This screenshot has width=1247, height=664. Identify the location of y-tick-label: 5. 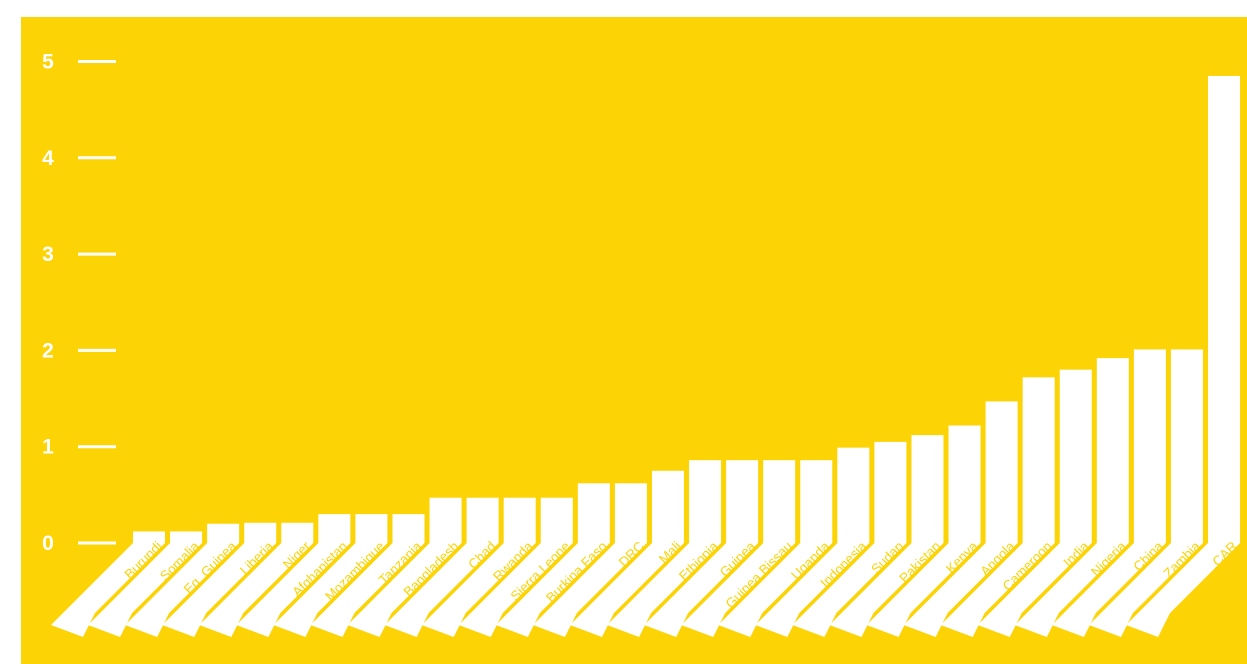
(48, 62).